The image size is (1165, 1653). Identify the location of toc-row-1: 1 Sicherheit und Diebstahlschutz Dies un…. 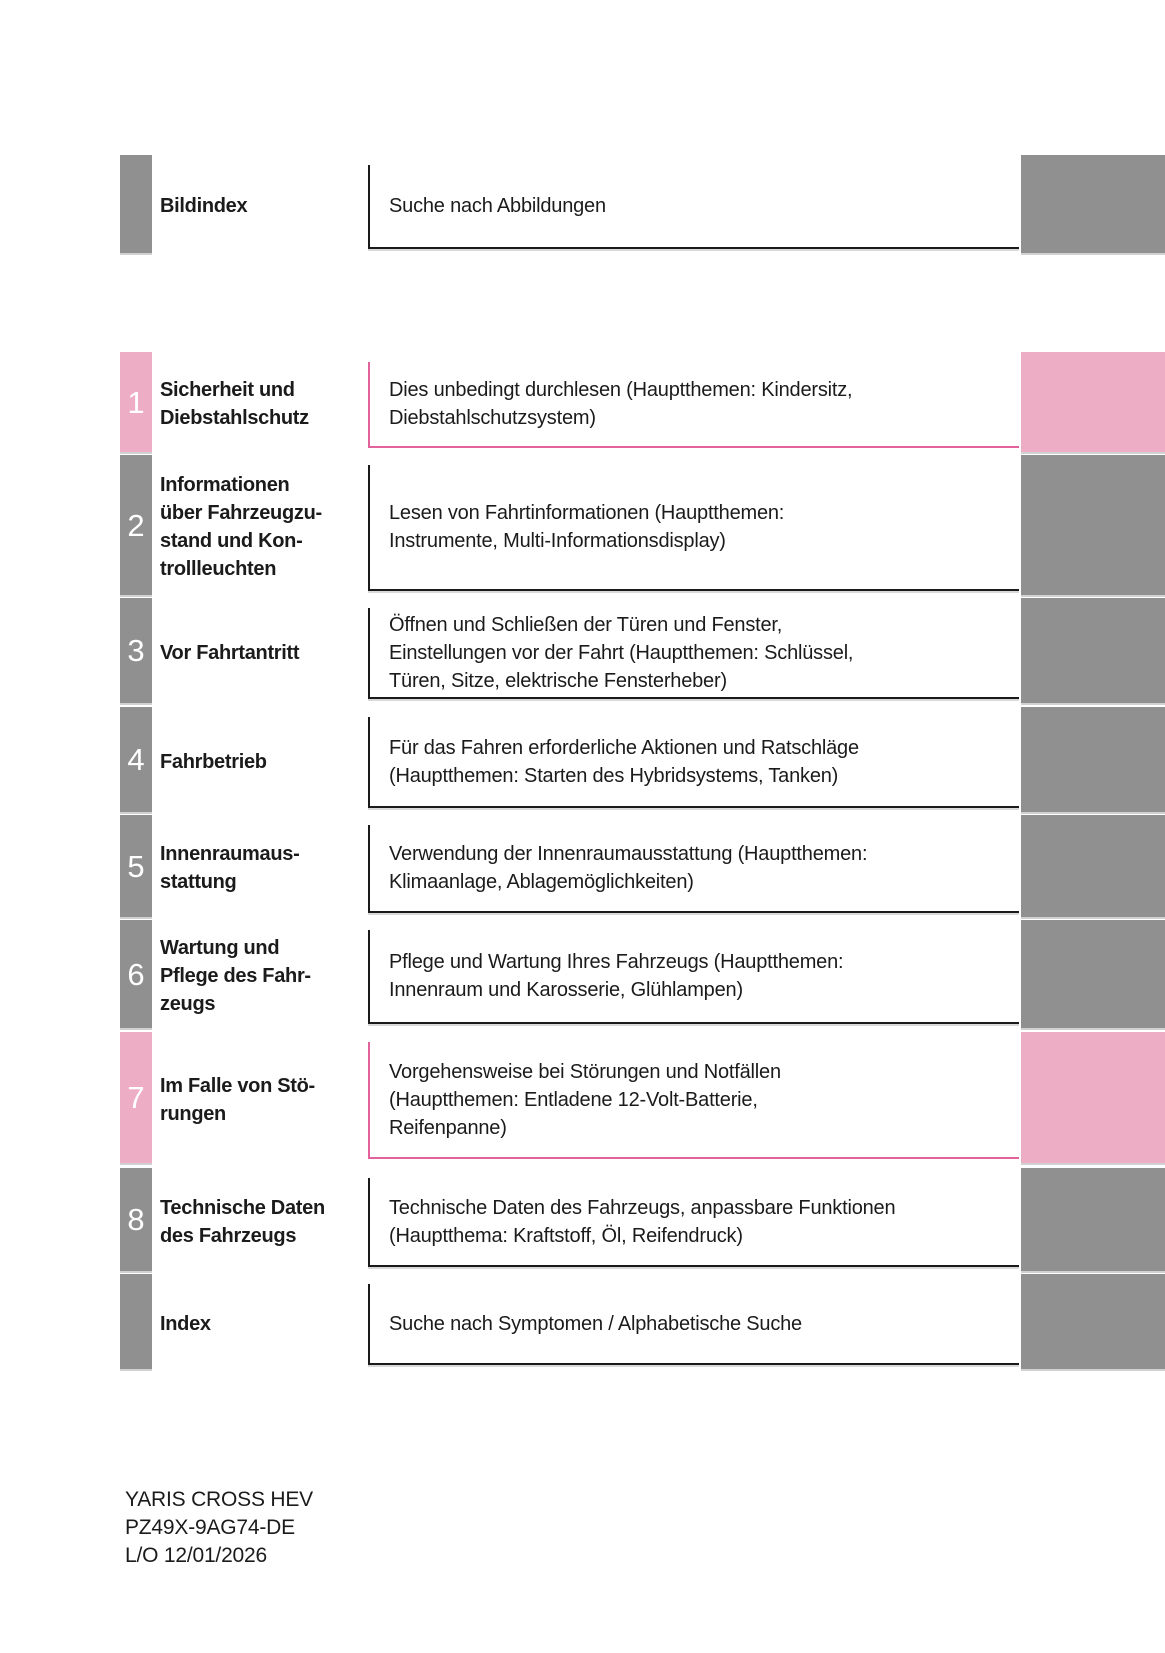
(582, 402).